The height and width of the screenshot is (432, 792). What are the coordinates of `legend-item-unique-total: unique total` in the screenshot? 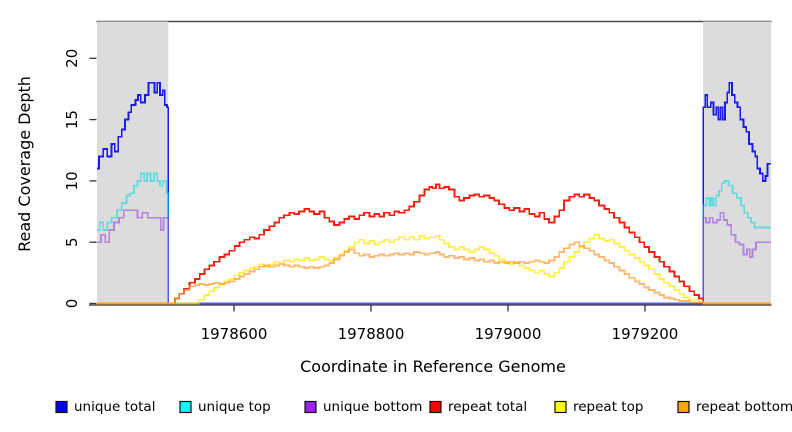 It's located at (105, 407).